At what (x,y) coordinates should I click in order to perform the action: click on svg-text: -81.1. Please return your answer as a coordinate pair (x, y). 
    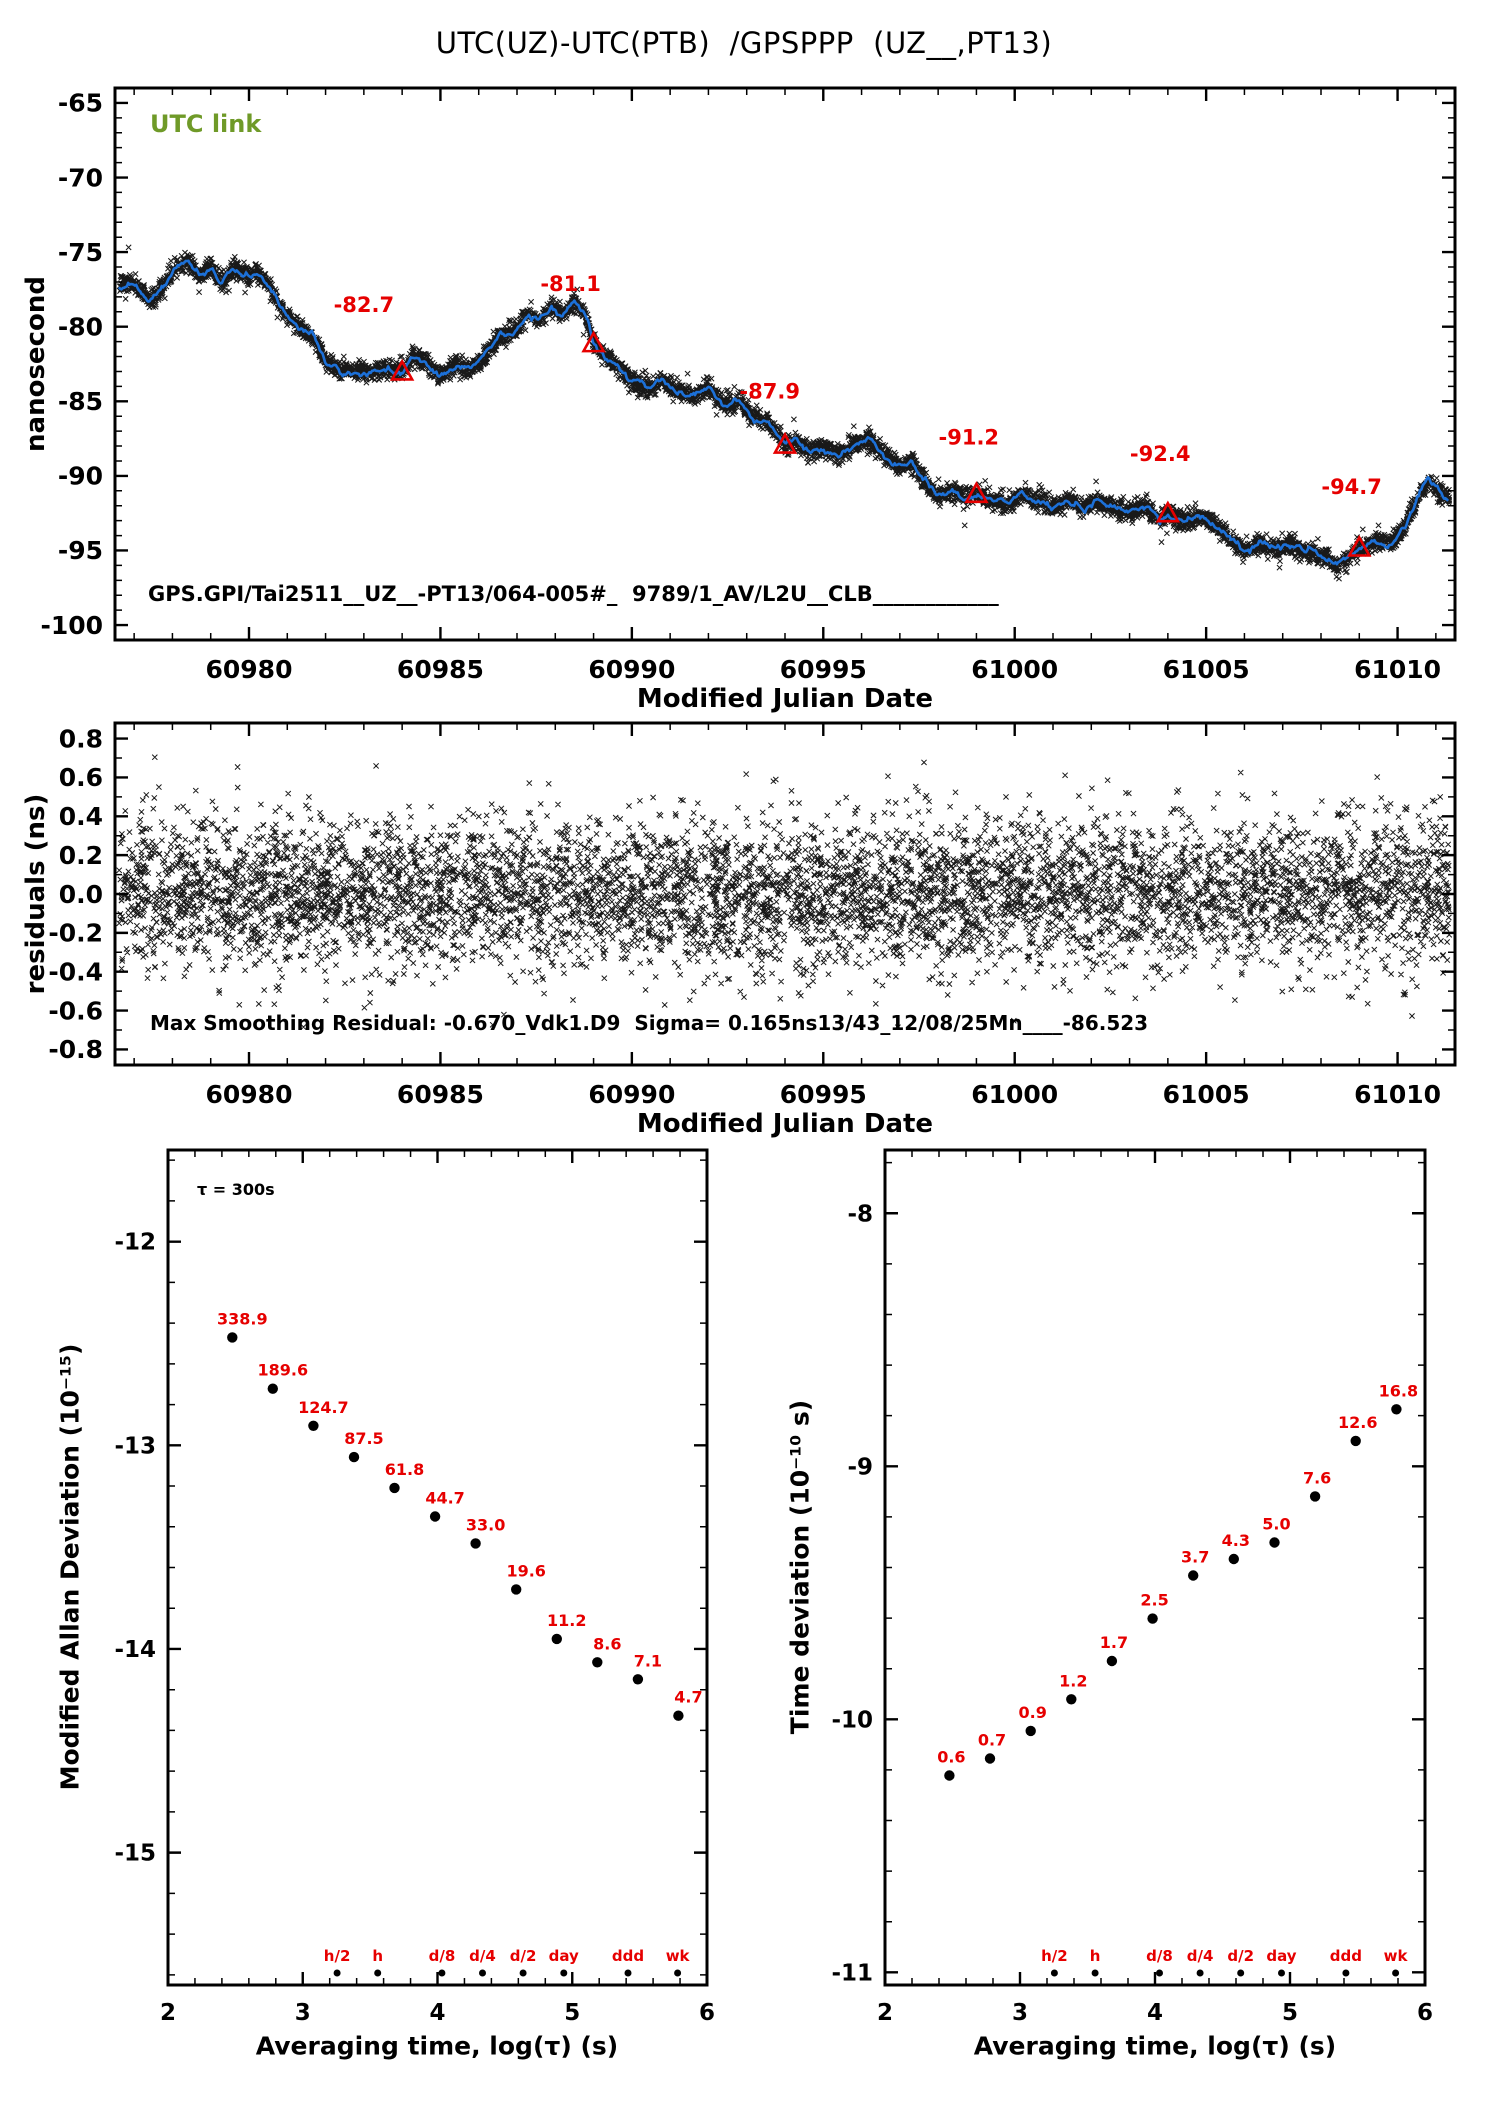
    Looking at the image, I should click on (570, 284).